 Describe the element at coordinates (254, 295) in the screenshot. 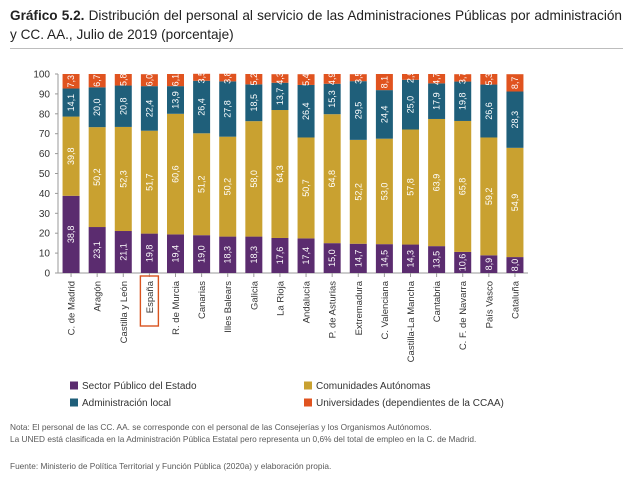

I see `x-tick-label: Galicia` at that location.